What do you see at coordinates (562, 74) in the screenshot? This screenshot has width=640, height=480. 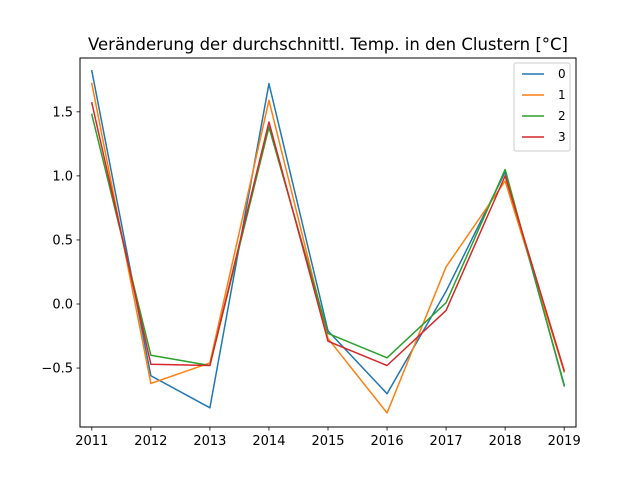 I see `legend-label-0: 0` at bounding box center [562, 74].